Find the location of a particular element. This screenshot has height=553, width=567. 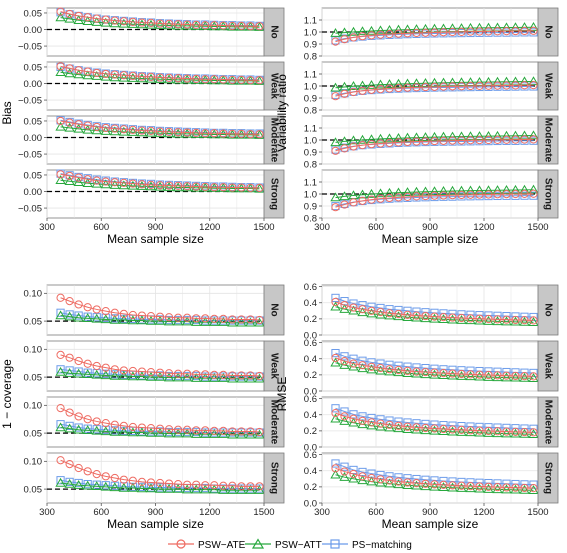

y-tick-label: 0.05 is located at coordinates (33, 67).